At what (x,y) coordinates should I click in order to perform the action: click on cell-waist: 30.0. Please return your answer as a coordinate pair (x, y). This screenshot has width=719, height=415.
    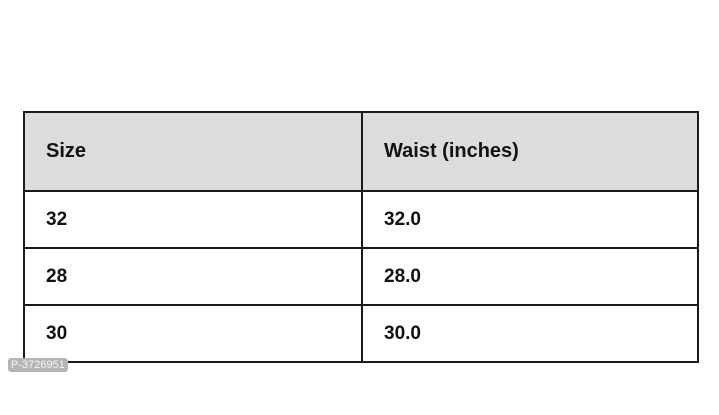
    Looking at the image, I should click on (530, 333).